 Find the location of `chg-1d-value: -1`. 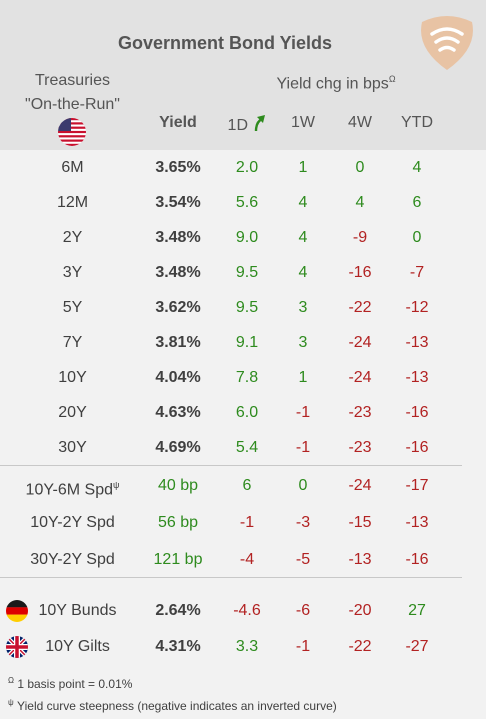

chg-1d-value: -1 is located at coordinates (247, 522).